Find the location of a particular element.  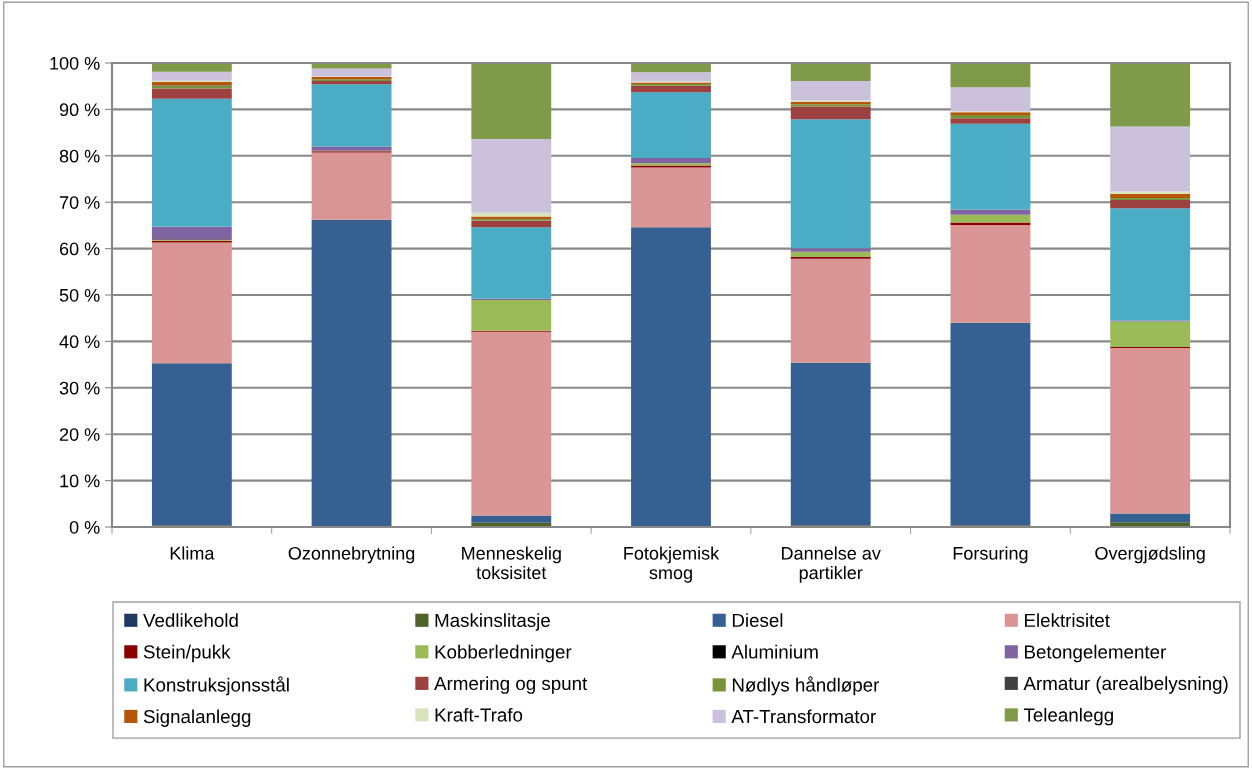

y-tick-label: 90 % is located at coordinates (79, 110).